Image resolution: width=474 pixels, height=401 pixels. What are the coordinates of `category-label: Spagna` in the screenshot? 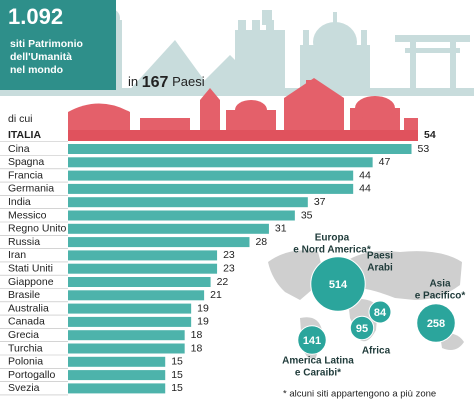 It's located at (26, 162).